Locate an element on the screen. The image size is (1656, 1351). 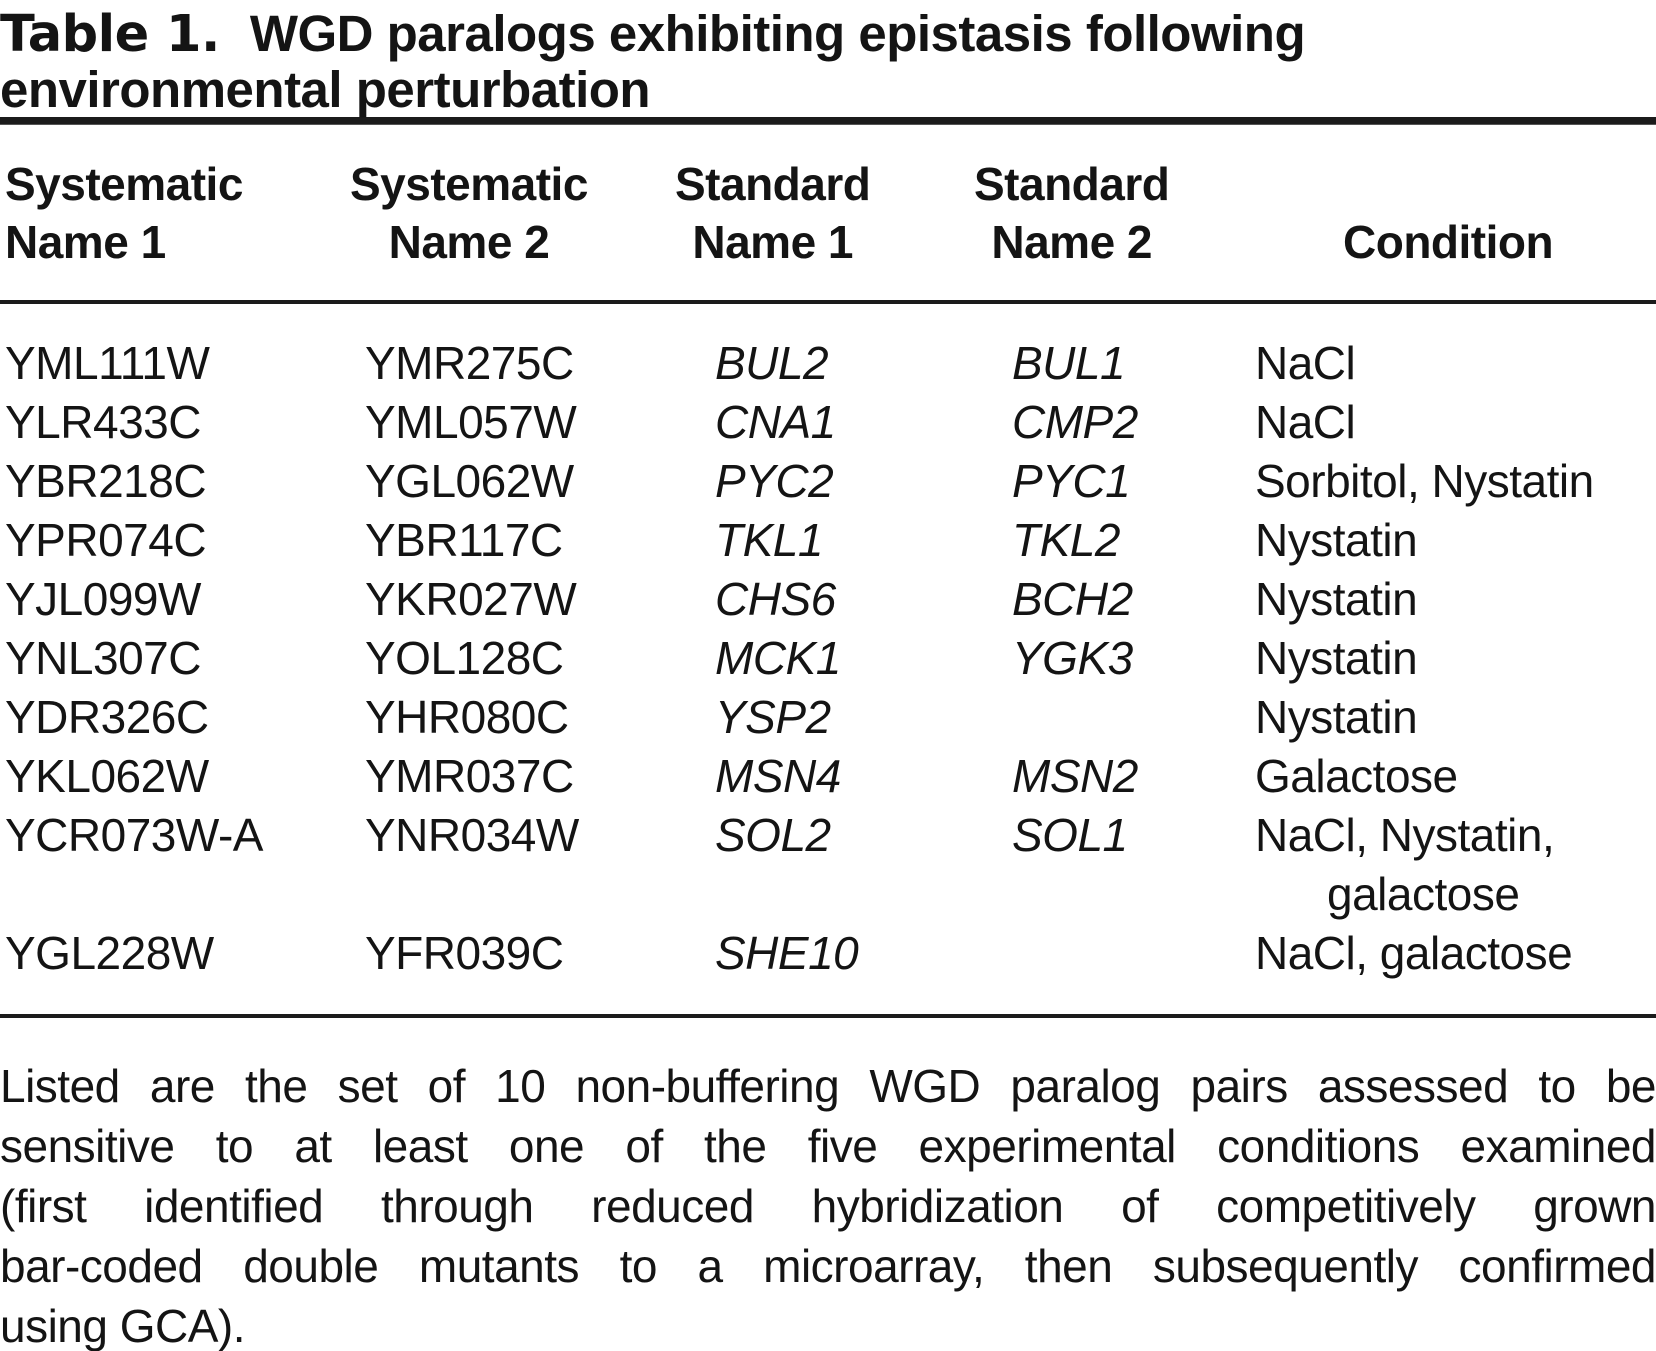
cell-systematic-name-2: YOL128C is located at coordinates (464, 658).